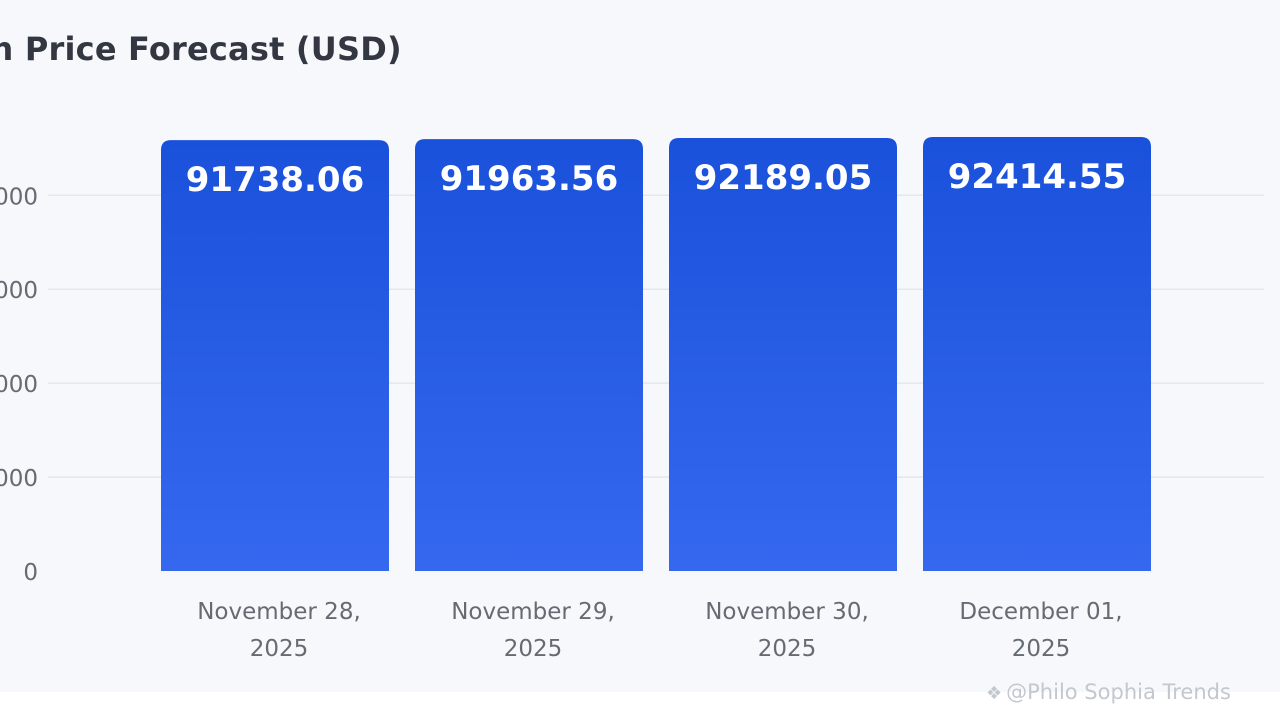  I want to click on x-tick-label: November 29,, so click(533, 612).